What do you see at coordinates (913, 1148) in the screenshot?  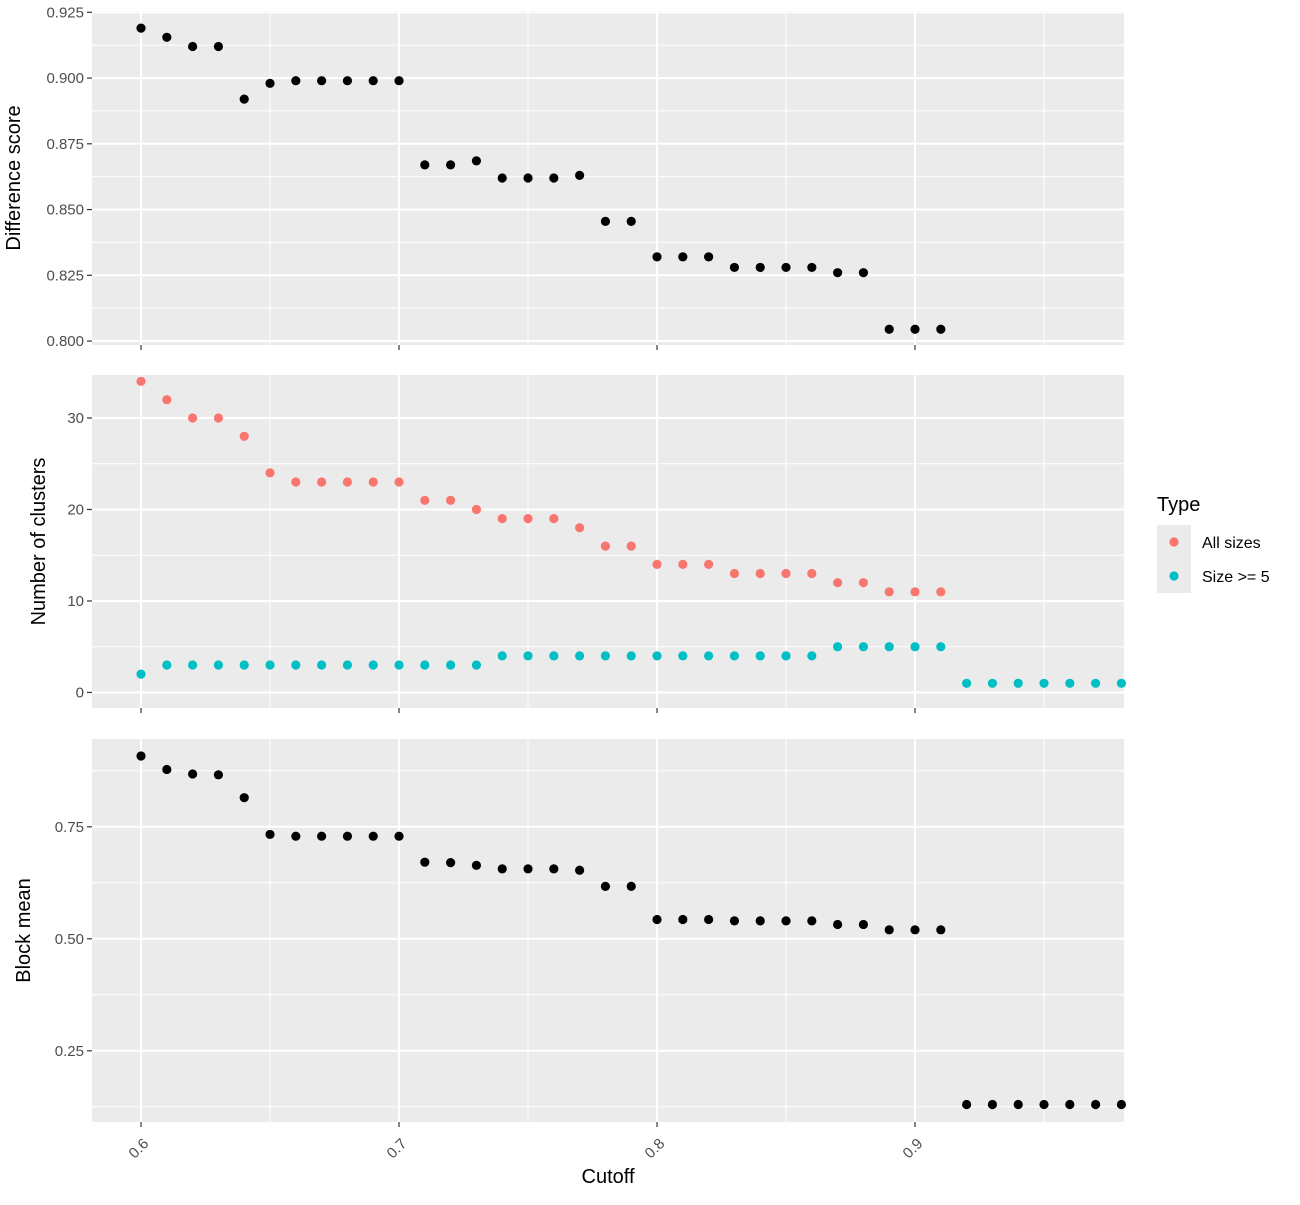 I see `x-tick-label: 0.9` at bounding box center [913, 1148].